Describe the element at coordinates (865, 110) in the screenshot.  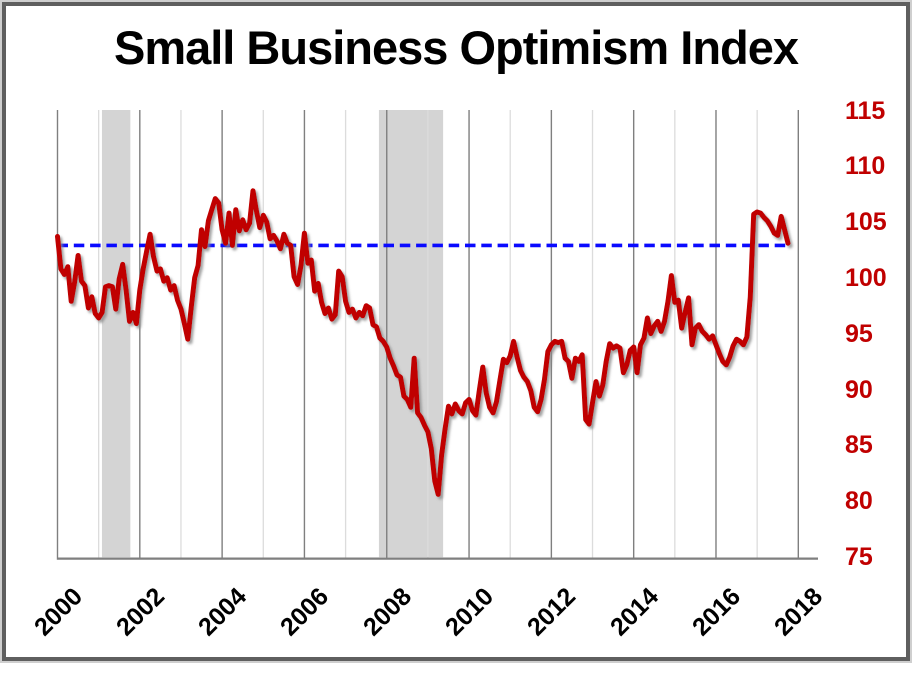
I see `y-tick-label-115: 115` at that location.